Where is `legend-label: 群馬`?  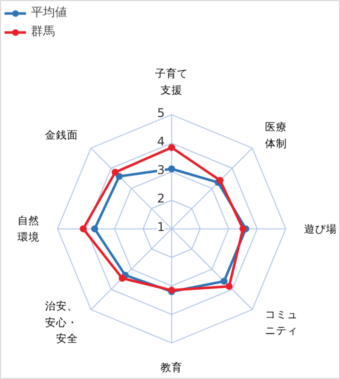
legend-label: 群馬 is located at coordinates (43, 31).